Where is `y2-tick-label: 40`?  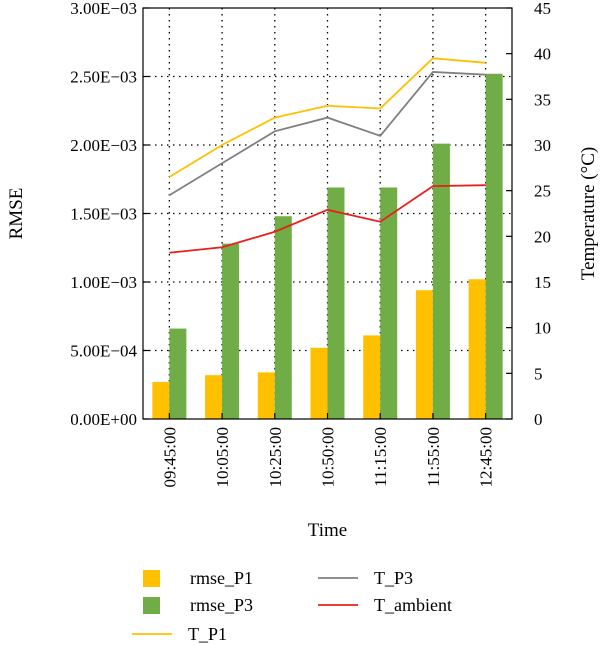
y2-tick-label: 40 is located at coordinates (542, 54).